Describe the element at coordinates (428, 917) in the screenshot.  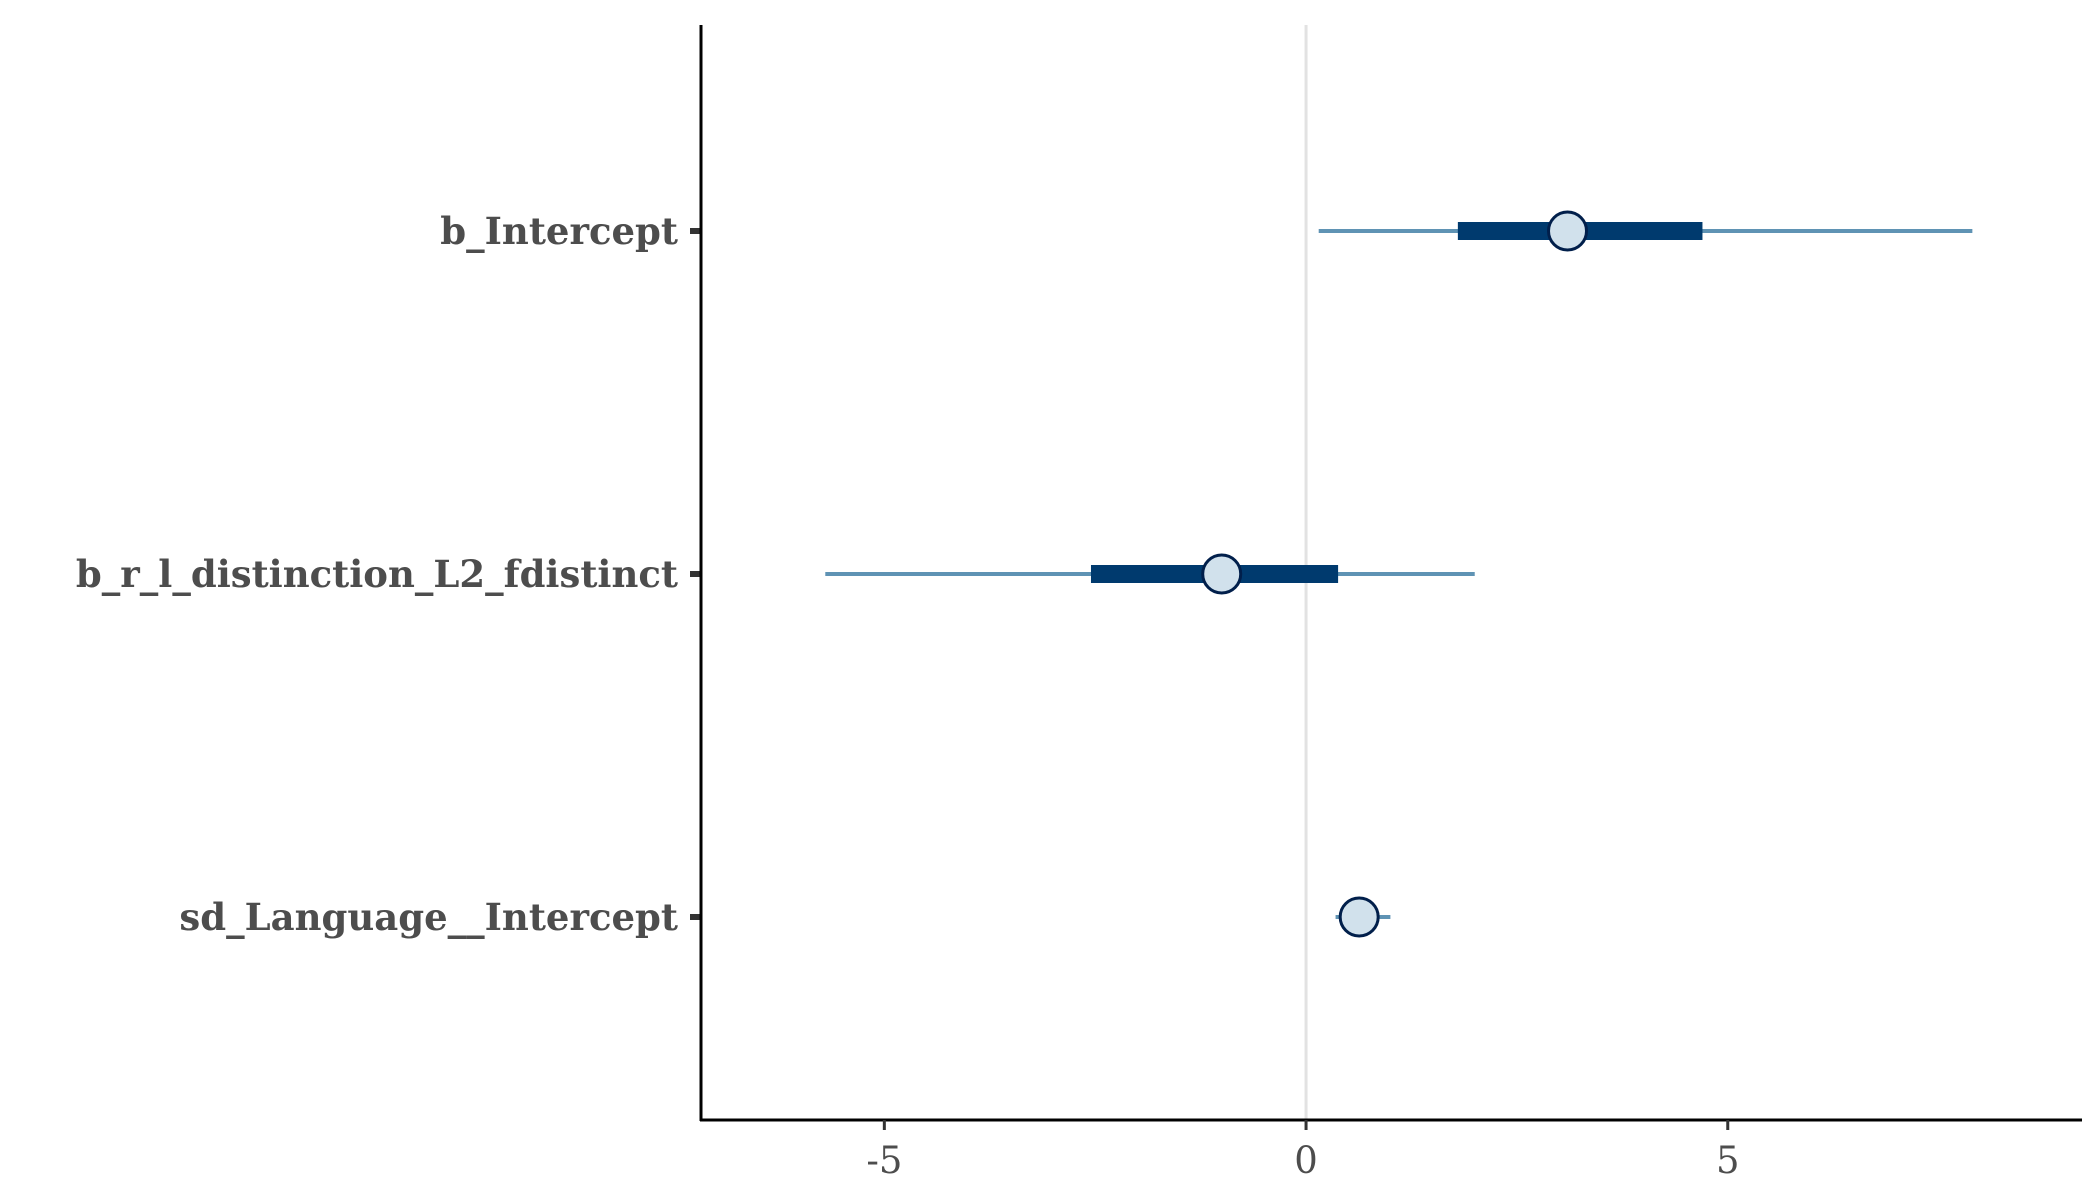
I see `y-tick-label: sd_Language__Intercept` at that location.